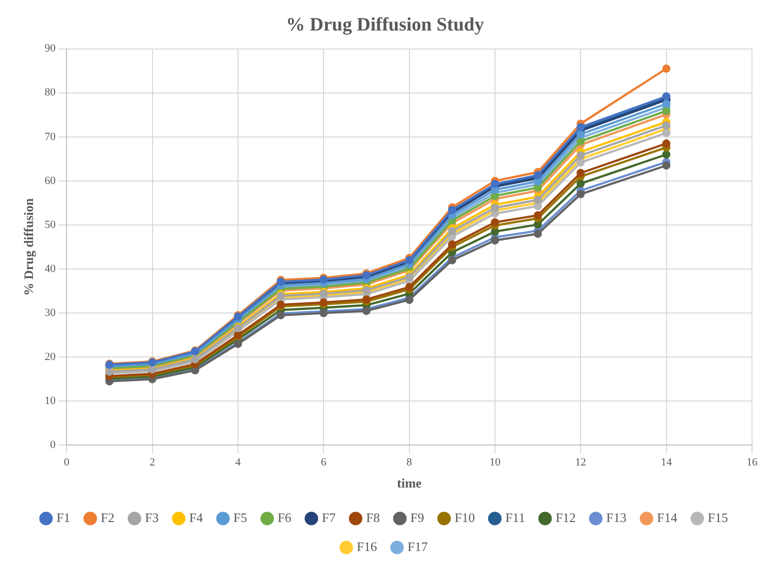  I want to click on legend-label: F17, so click(418, 546).